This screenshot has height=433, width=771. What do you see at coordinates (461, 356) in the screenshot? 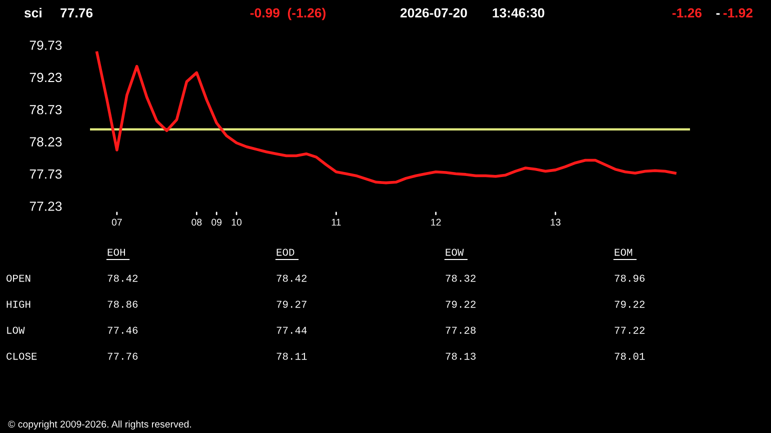
I see `text: 78.13` at bounding box center [461, 356].